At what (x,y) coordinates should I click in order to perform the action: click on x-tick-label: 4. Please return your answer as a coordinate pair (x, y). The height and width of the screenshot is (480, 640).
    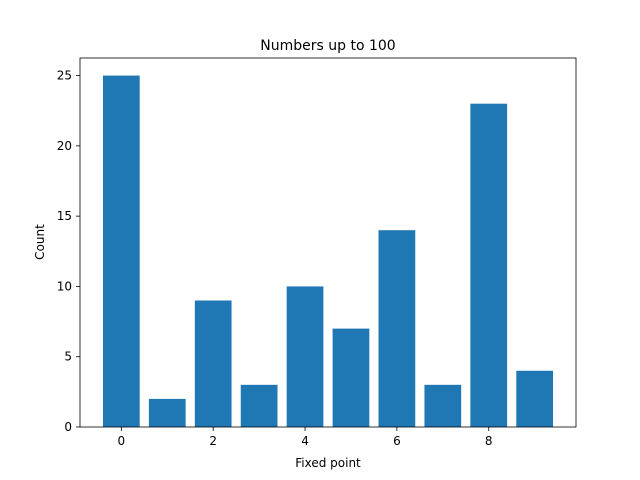
    Looking at the image, I should click on (305, 441).